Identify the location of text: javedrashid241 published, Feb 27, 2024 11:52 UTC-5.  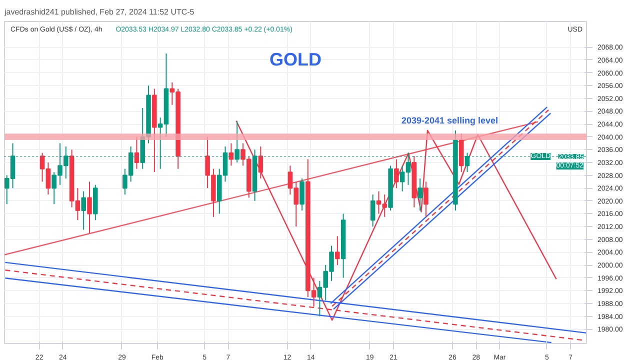
(99, 12).